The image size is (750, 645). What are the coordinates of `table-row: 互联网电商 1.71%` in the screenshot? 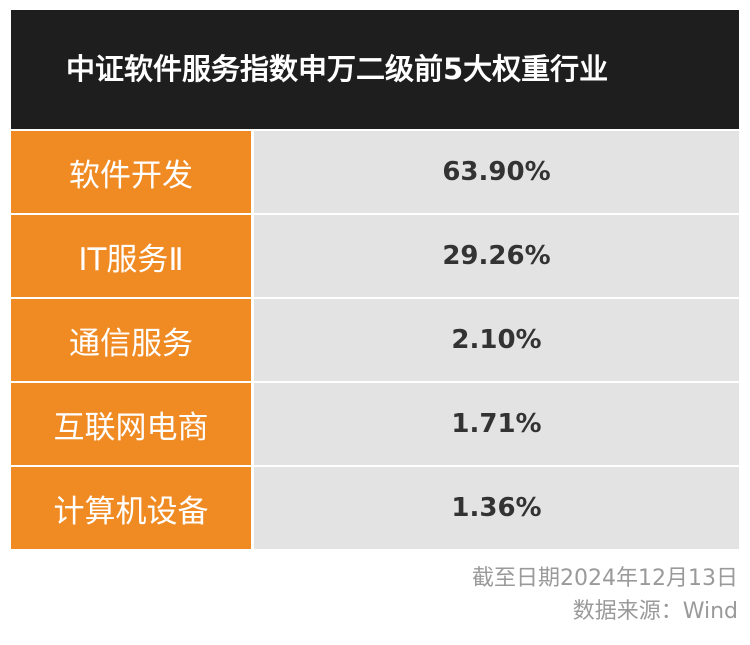 It's located at (375, 424).